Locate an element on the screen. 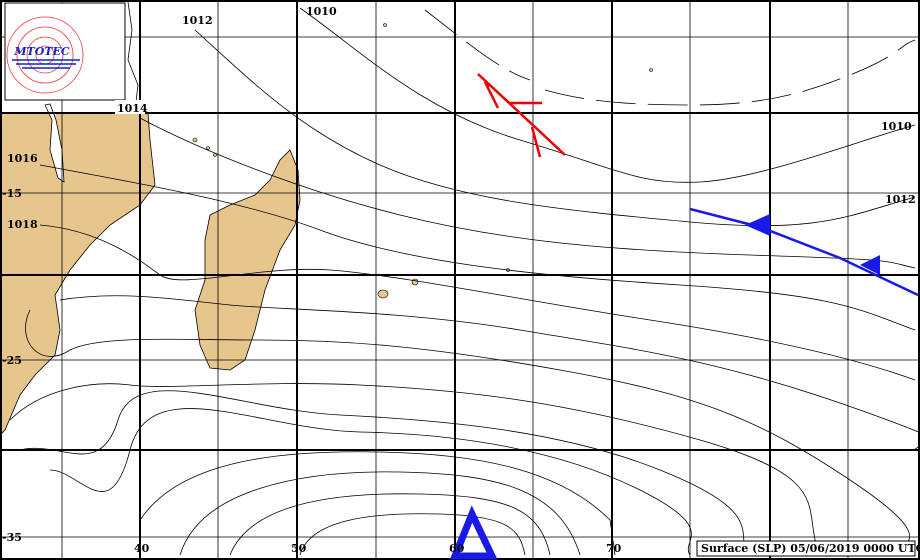 This screenshot has height=560, width=920. isobar-label: 1014 is located at coordinates (132, 108).